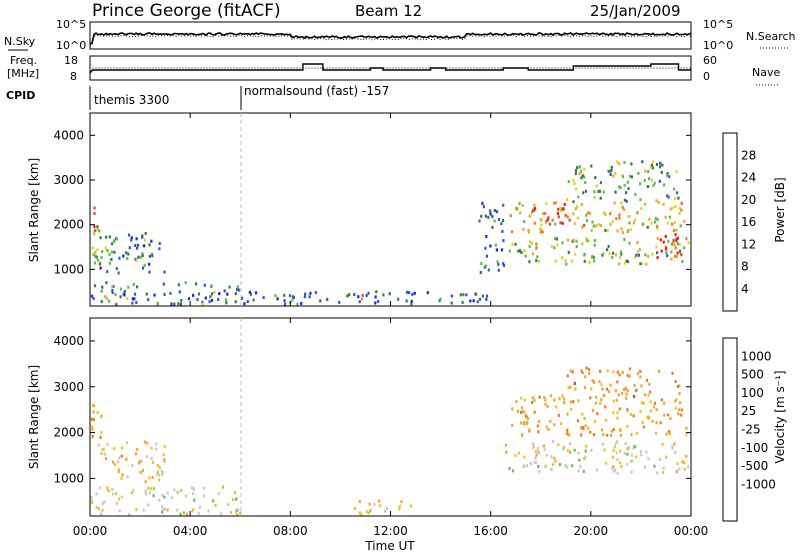 The height and width of the screenshot is (554, 800). Describe the element at coordinates (745, 289) in the screenshot. I see `colorbar-tick-label: 4` at that location.